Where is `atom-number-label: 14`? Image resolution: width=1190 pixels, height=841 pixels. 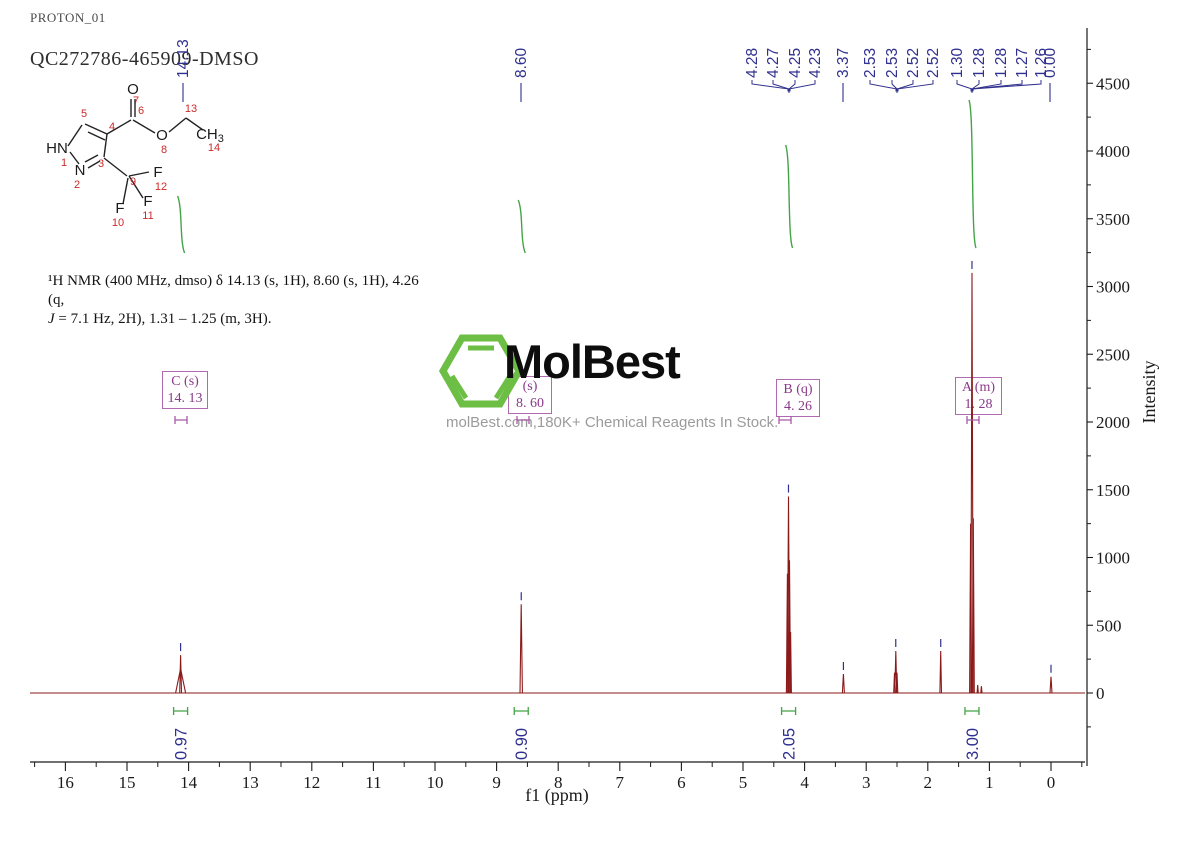
atom-number-label: 14 is located at coordinates (214, 148).